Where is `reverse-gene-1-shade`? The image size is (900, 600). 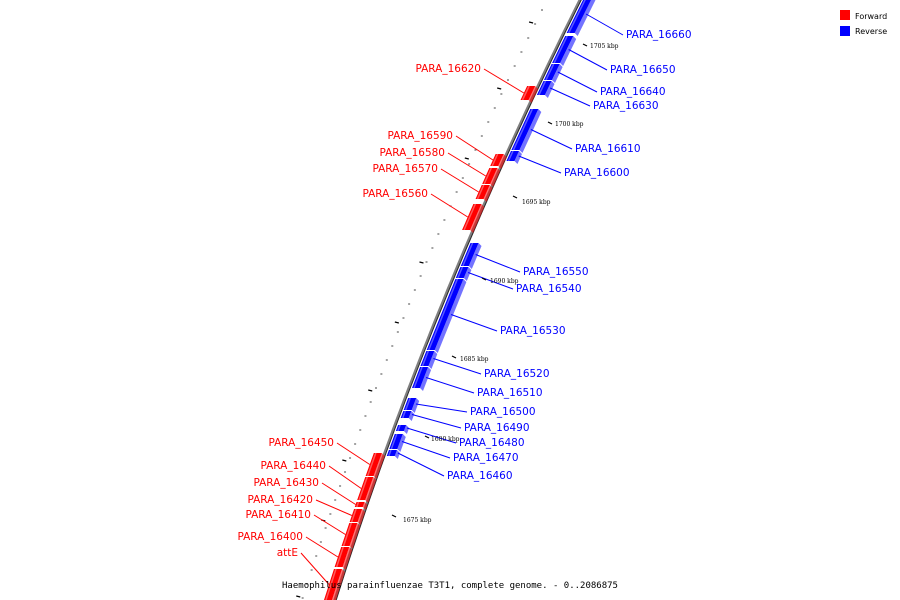 reverse-gene-1-shade is located at coordinates (585, 18).